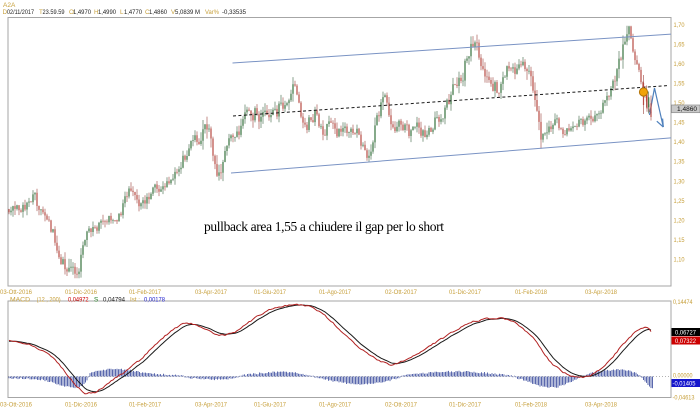 The width and height of the screenshot is (700, 414). What do you see at coordinates (679, 162) in the screenshot?
I see `svg-text: 1,35` at bounding box center [679, 162].